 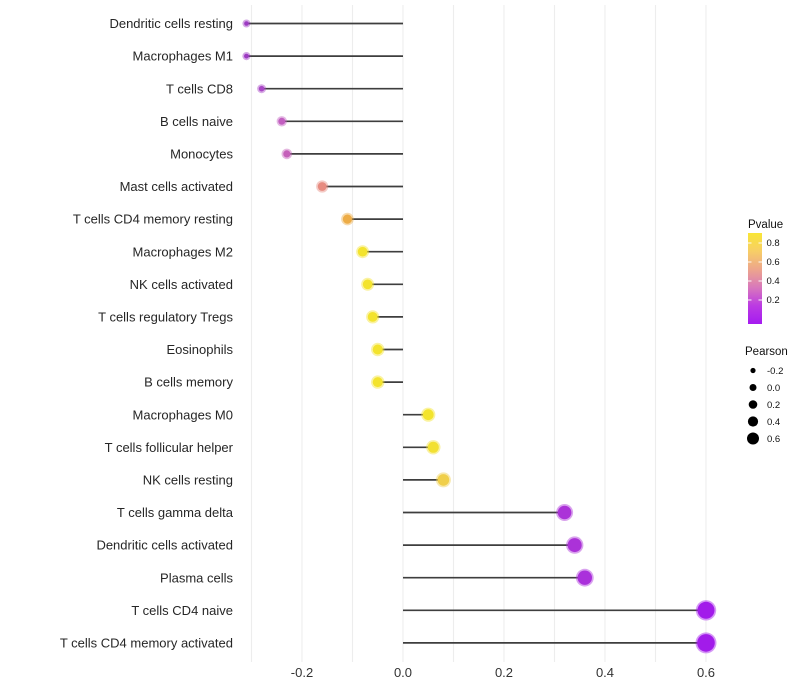 What do you see at coordinates (200, 349) in the screenshot?
I see `category-label: Eosinophils` at bounding box center [200, 349].